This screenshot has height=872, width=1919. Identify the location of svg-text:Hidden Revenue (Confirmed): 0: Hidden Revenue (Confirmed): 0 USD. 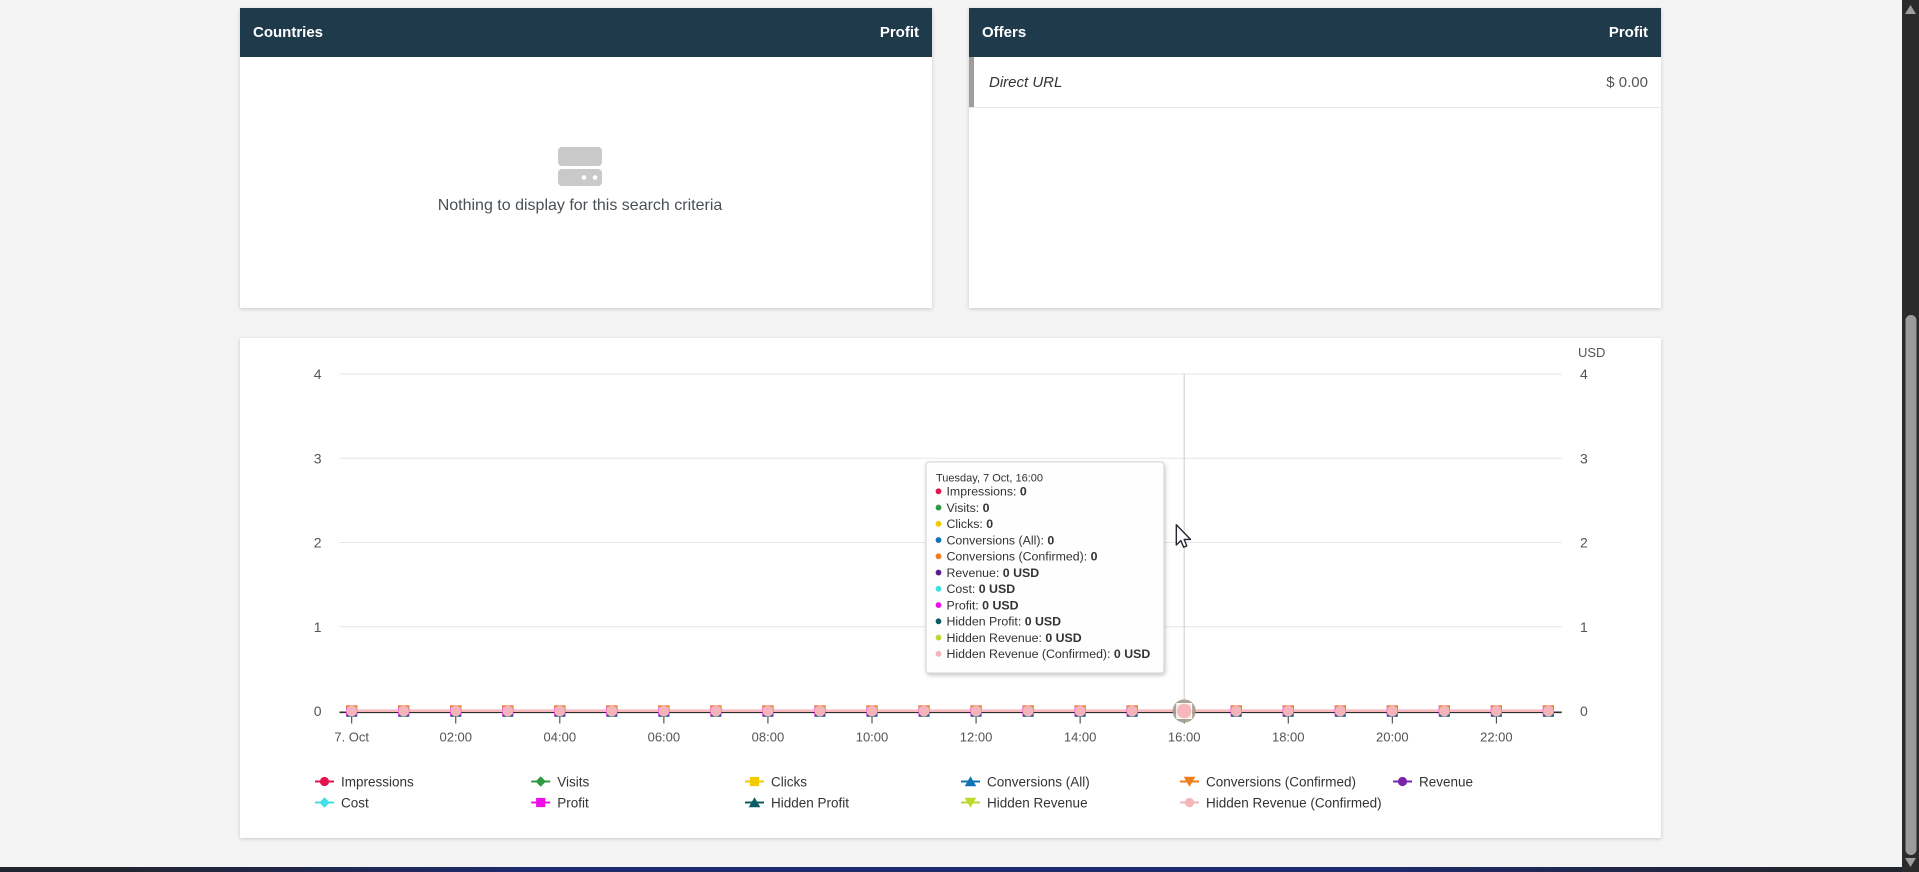
(1049, 654).